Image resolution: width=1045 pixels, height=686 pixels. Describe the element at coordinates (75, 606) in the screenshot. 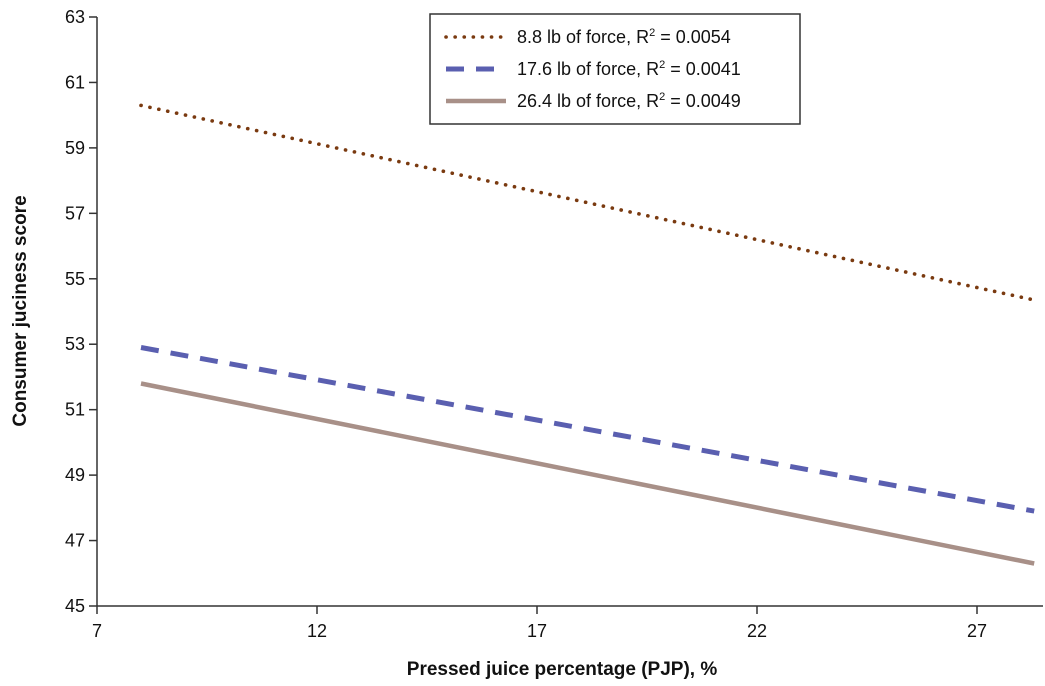

I see `y-tick-label: 45` at that location.